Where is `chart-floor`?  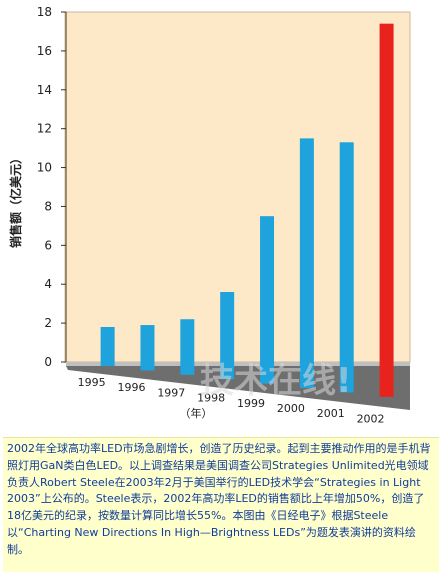
chart-floor is located at coordinates (238, 388).